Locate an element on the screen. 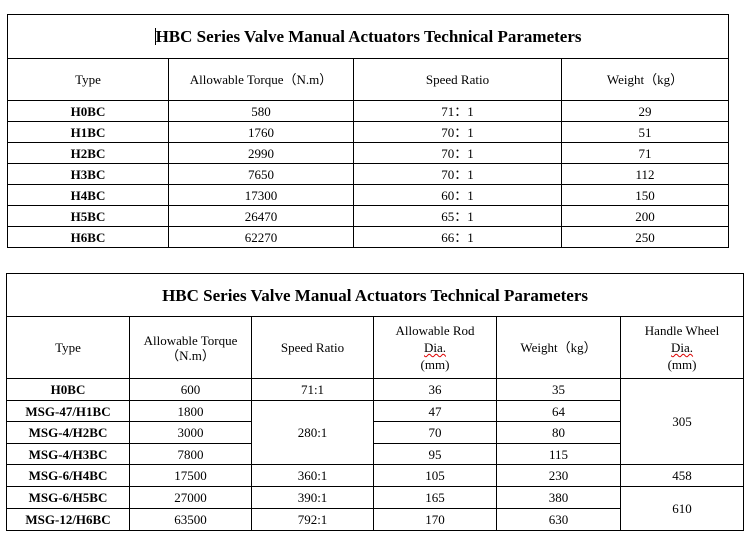  cell-torque: 7800 is located at coordinates (190, 454).